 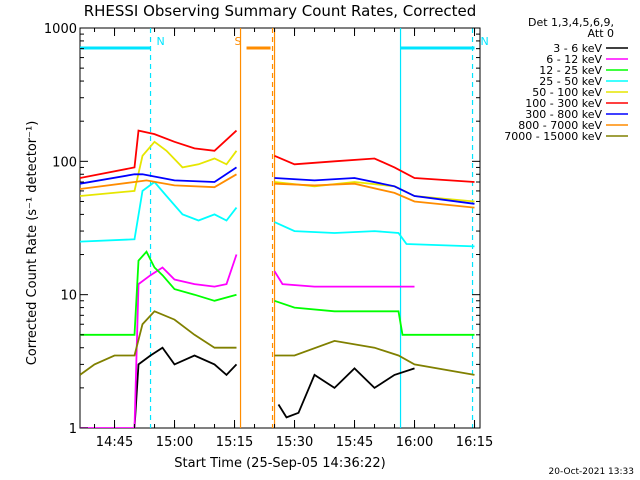 I want to click on legend-entry-label: 800 - 7000 keV, so click(x=560, y=125).